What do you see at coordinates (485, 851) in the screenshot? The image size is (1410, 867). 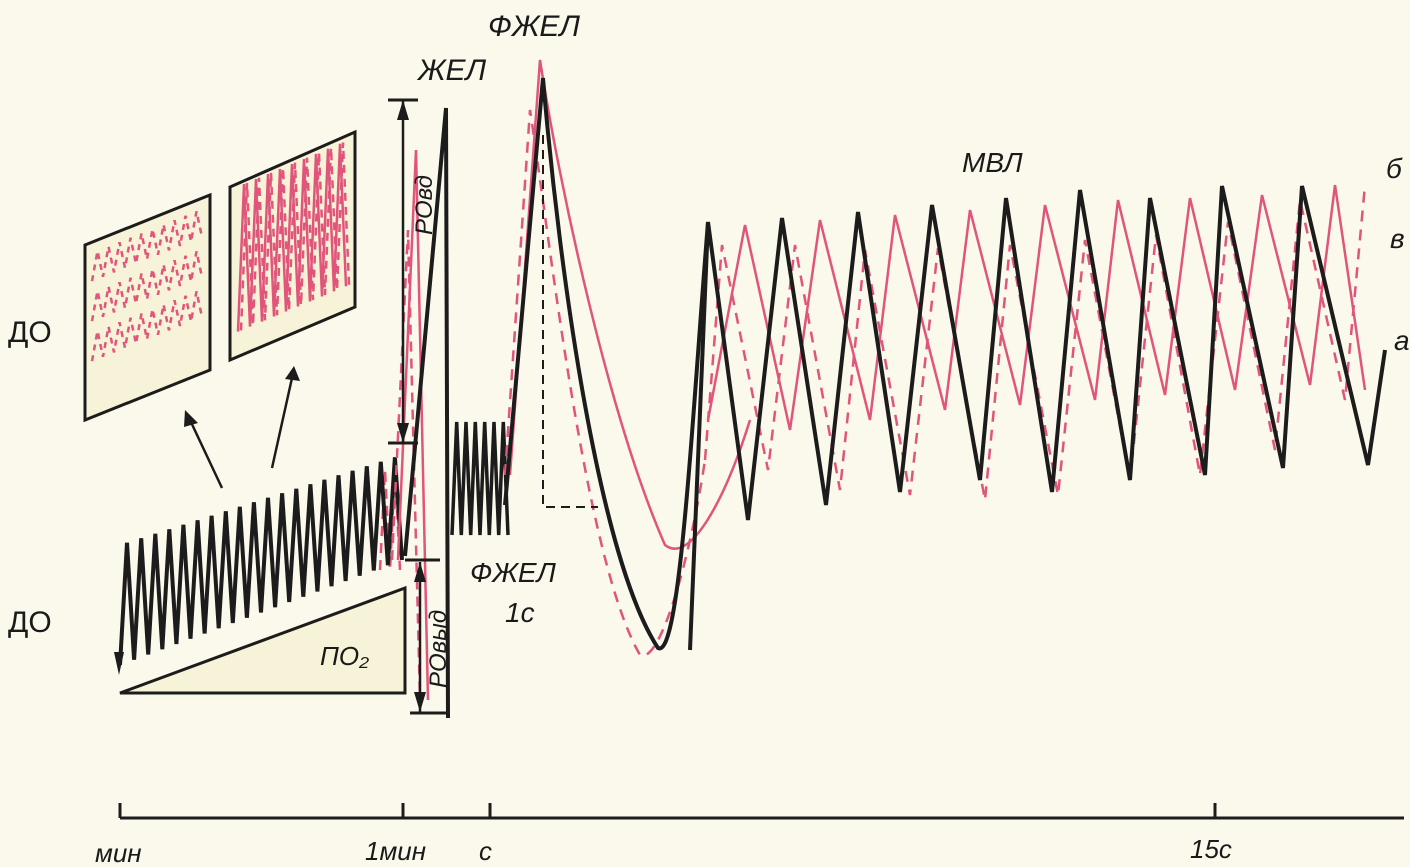 I see `tick-label-s: с` at bounding box center [485, 851].